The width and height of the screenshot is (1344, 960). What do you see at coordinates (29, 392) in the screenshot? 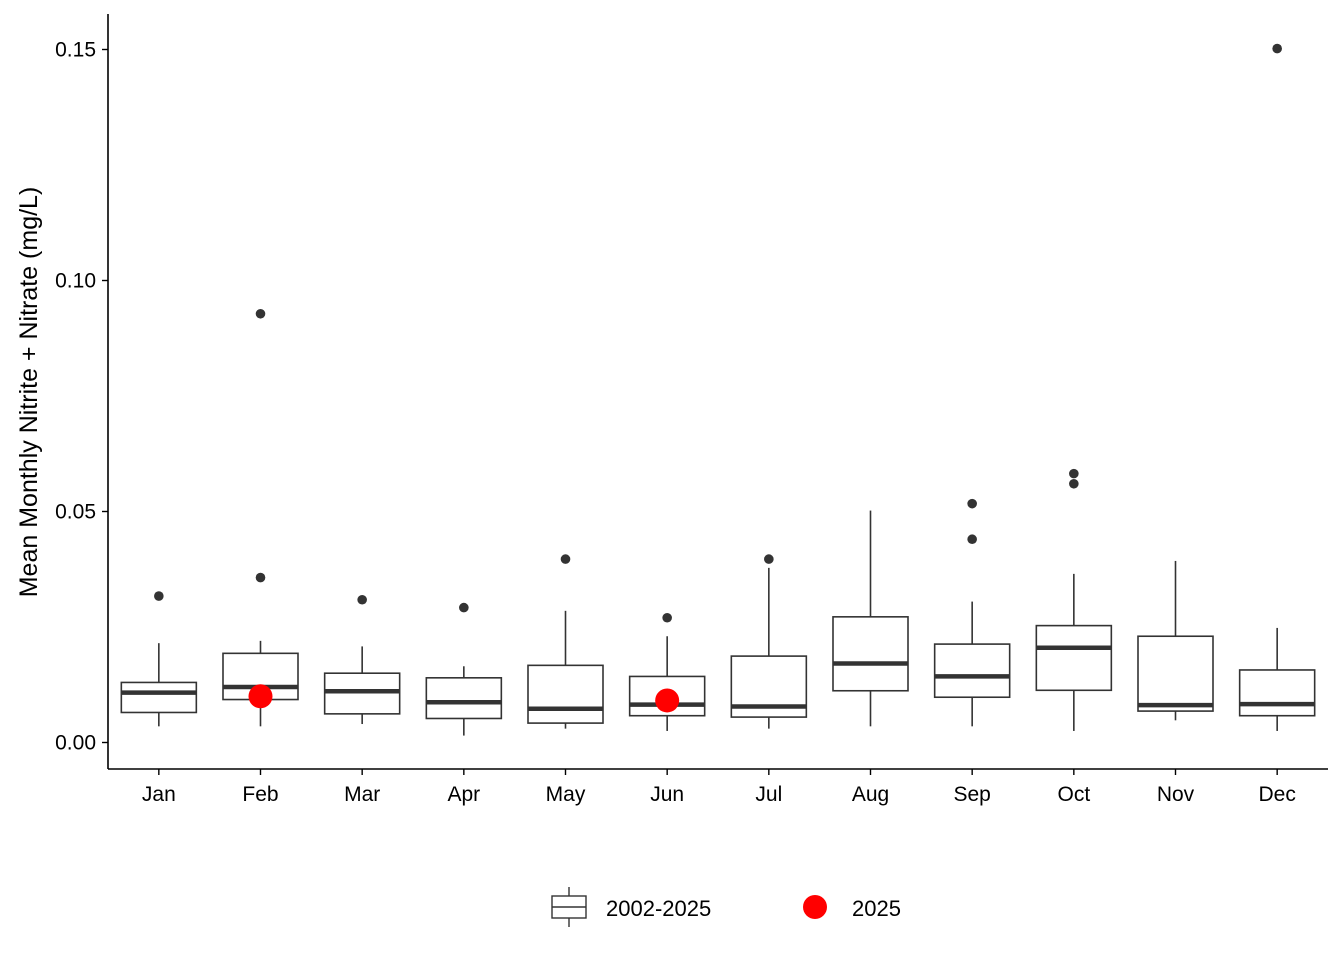
I see `y-axis-title: Mean Monthly Nitrite + Nitrate (mg/L)` at bounding box center [29, 392].